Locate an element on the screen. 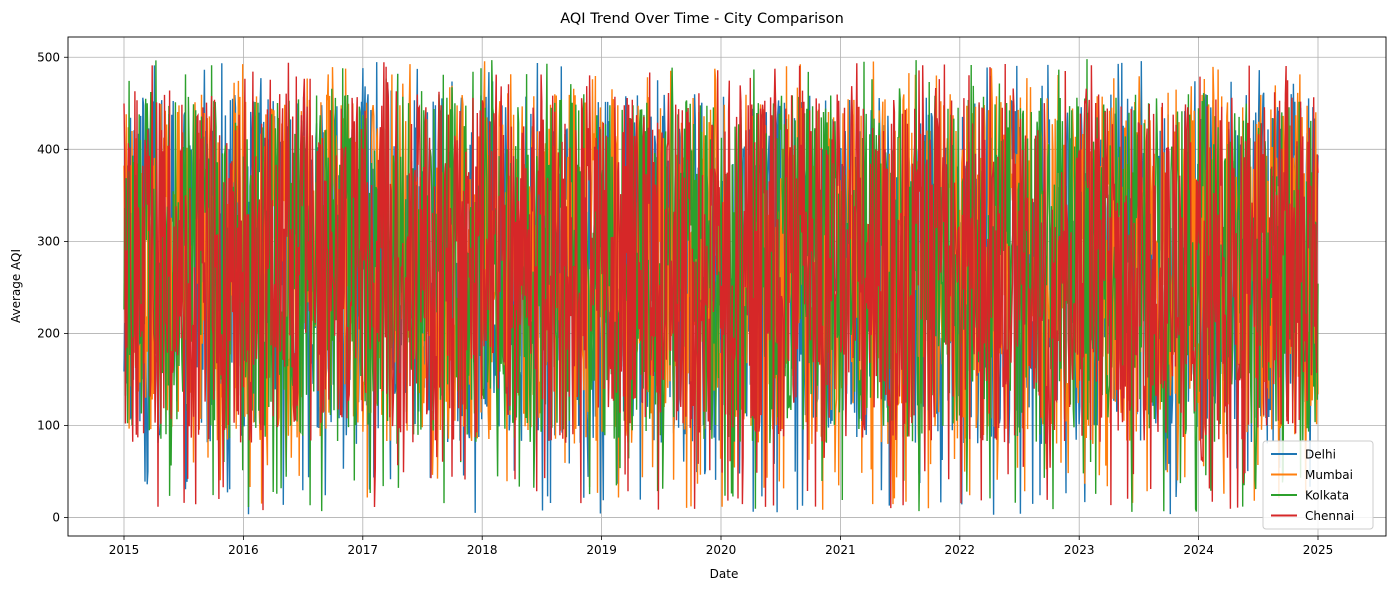 The image size is (1389, 590). x-tick-label: 2020 is located at coordinates (721, 550).